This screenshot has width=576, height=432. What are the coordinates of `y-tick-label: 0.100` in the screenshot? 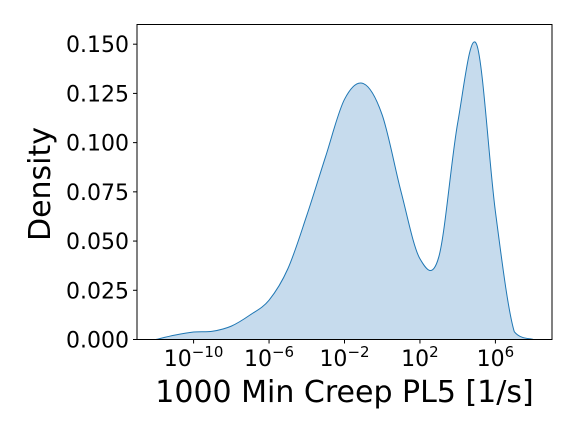 It's located at (97, 144).